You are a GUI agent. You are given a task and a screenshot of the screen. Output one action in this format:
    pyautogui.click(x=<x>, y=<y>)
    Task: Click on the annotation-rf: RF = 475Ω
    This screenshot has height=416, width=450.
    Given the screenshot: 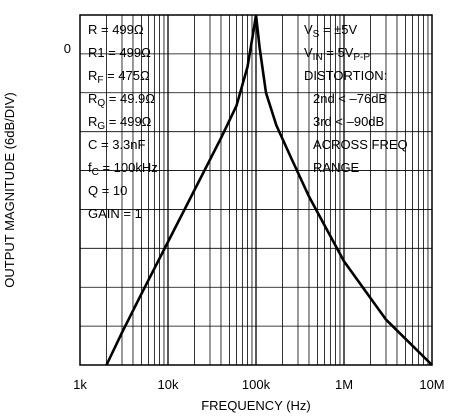 What is the action you would take?
    pyautogui.click(x=119, y=77)
    